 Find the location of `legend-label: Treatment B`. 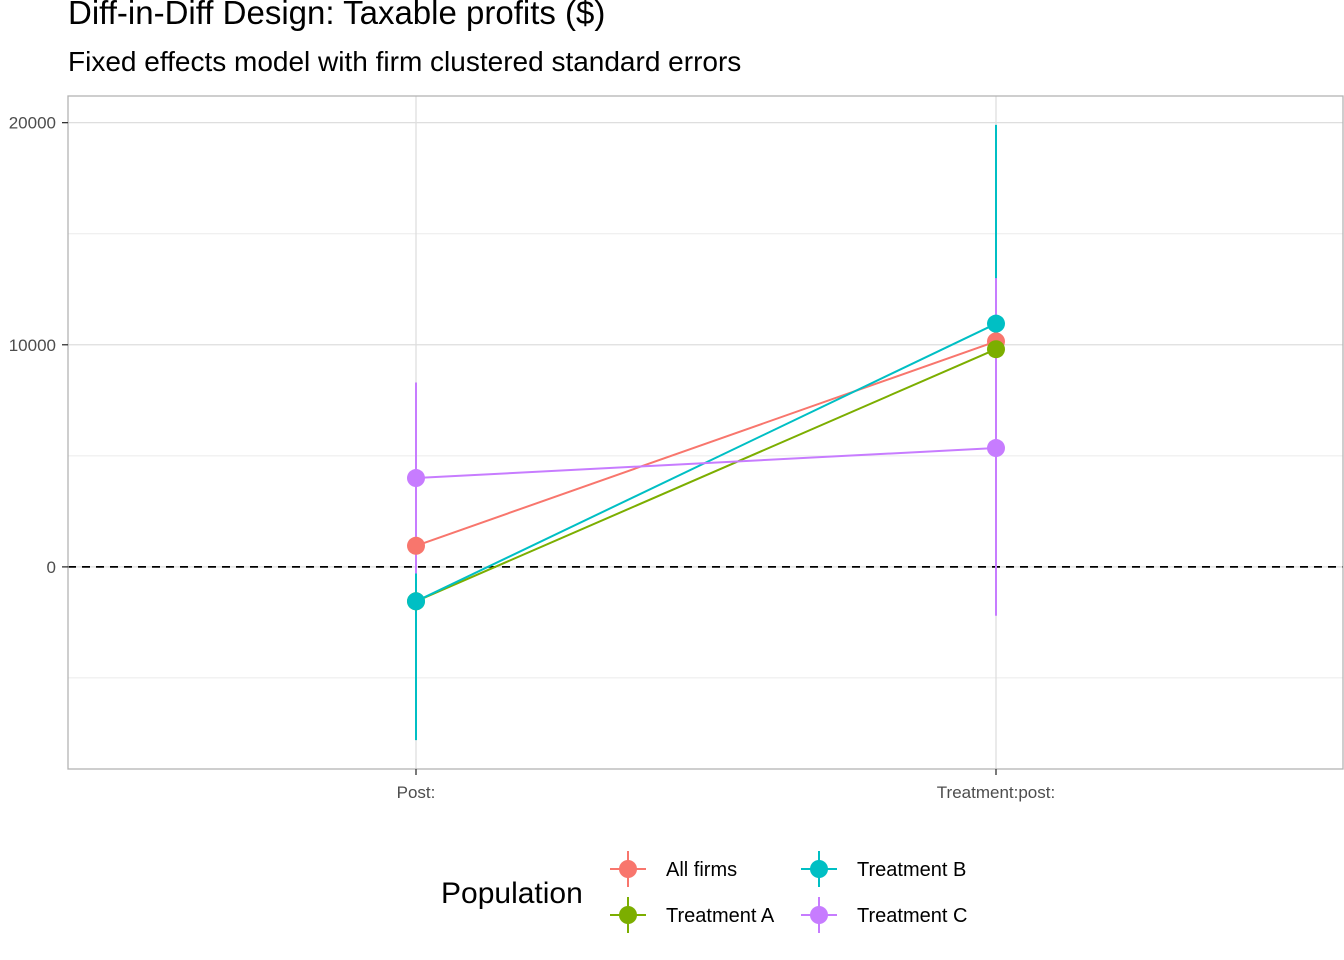

legend-label: Treatment B is located at coordinates (911, 870).